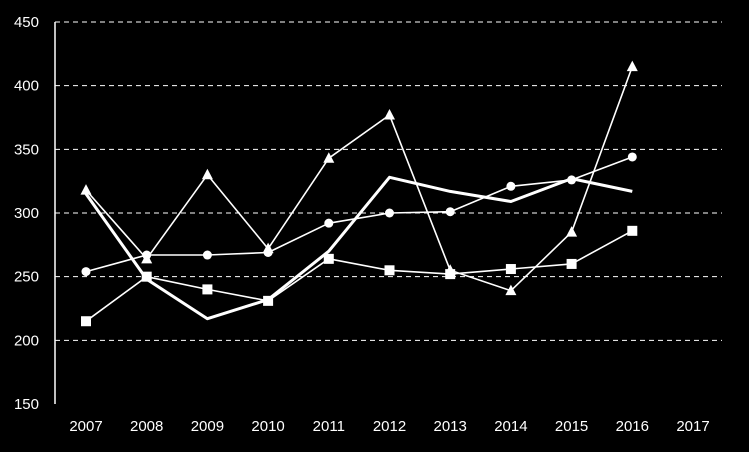  Describe the element at coordinates (450, 426) in the screenshot. I see `x-tick-label-2013: 2013` at that location.